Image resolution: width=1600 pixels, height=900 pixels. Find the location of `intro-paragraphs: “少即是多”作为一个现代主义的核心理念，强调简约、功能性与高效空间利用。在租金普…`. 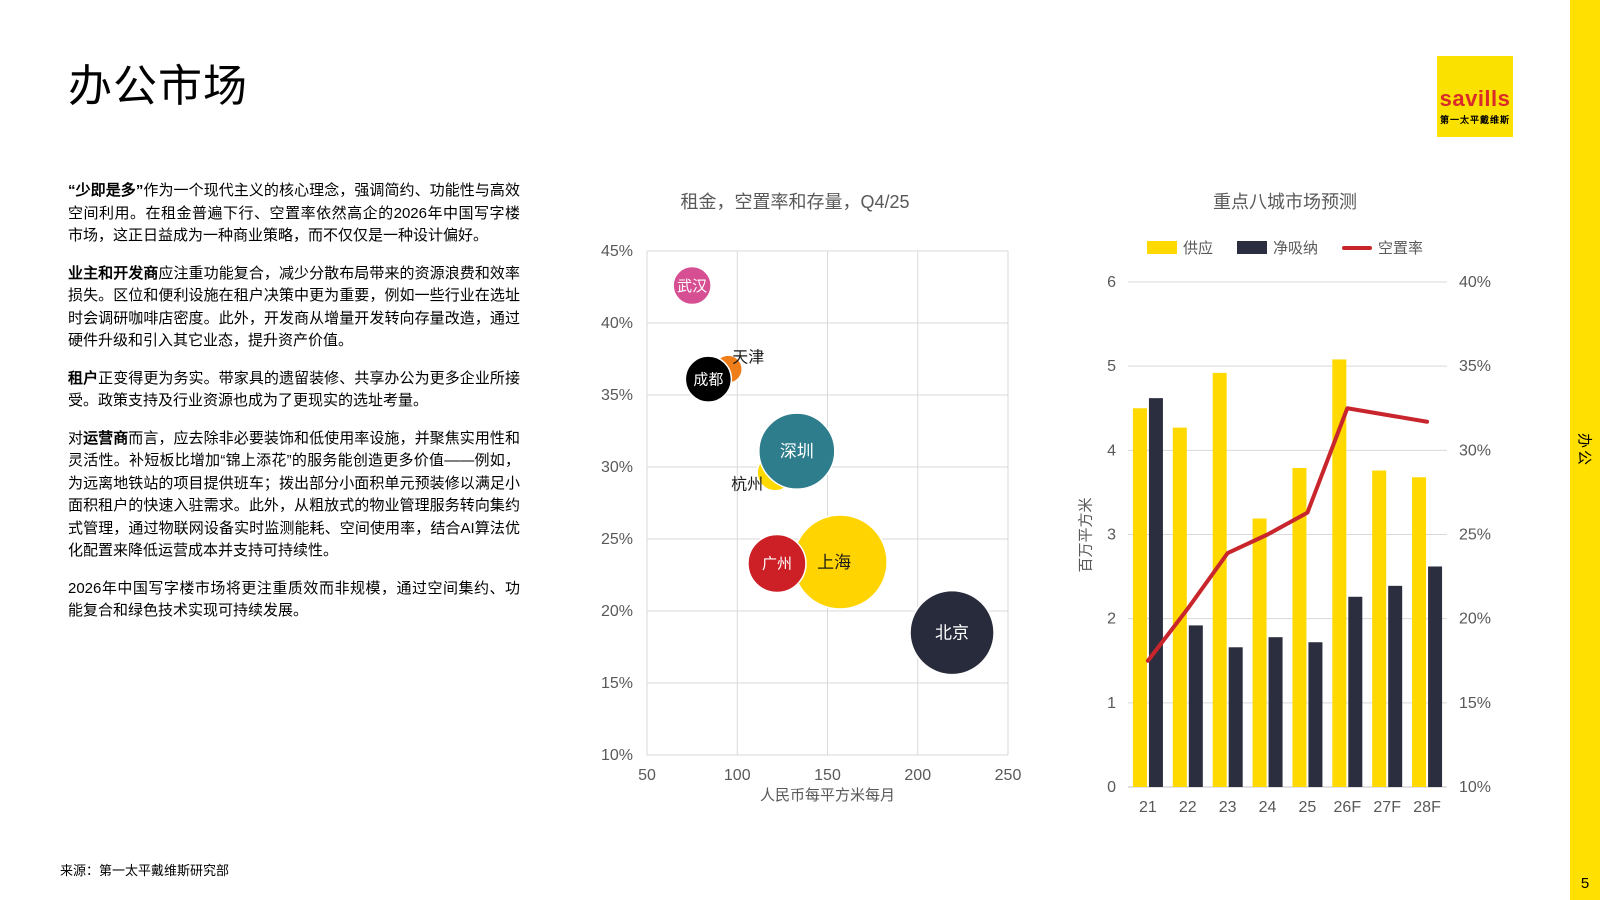

intro-paragraphs: “少即是多”作为一个现代主义的核心理念，强调简约、功能性与高效空间利用。在租金普… is located at coordinates (294, 409).